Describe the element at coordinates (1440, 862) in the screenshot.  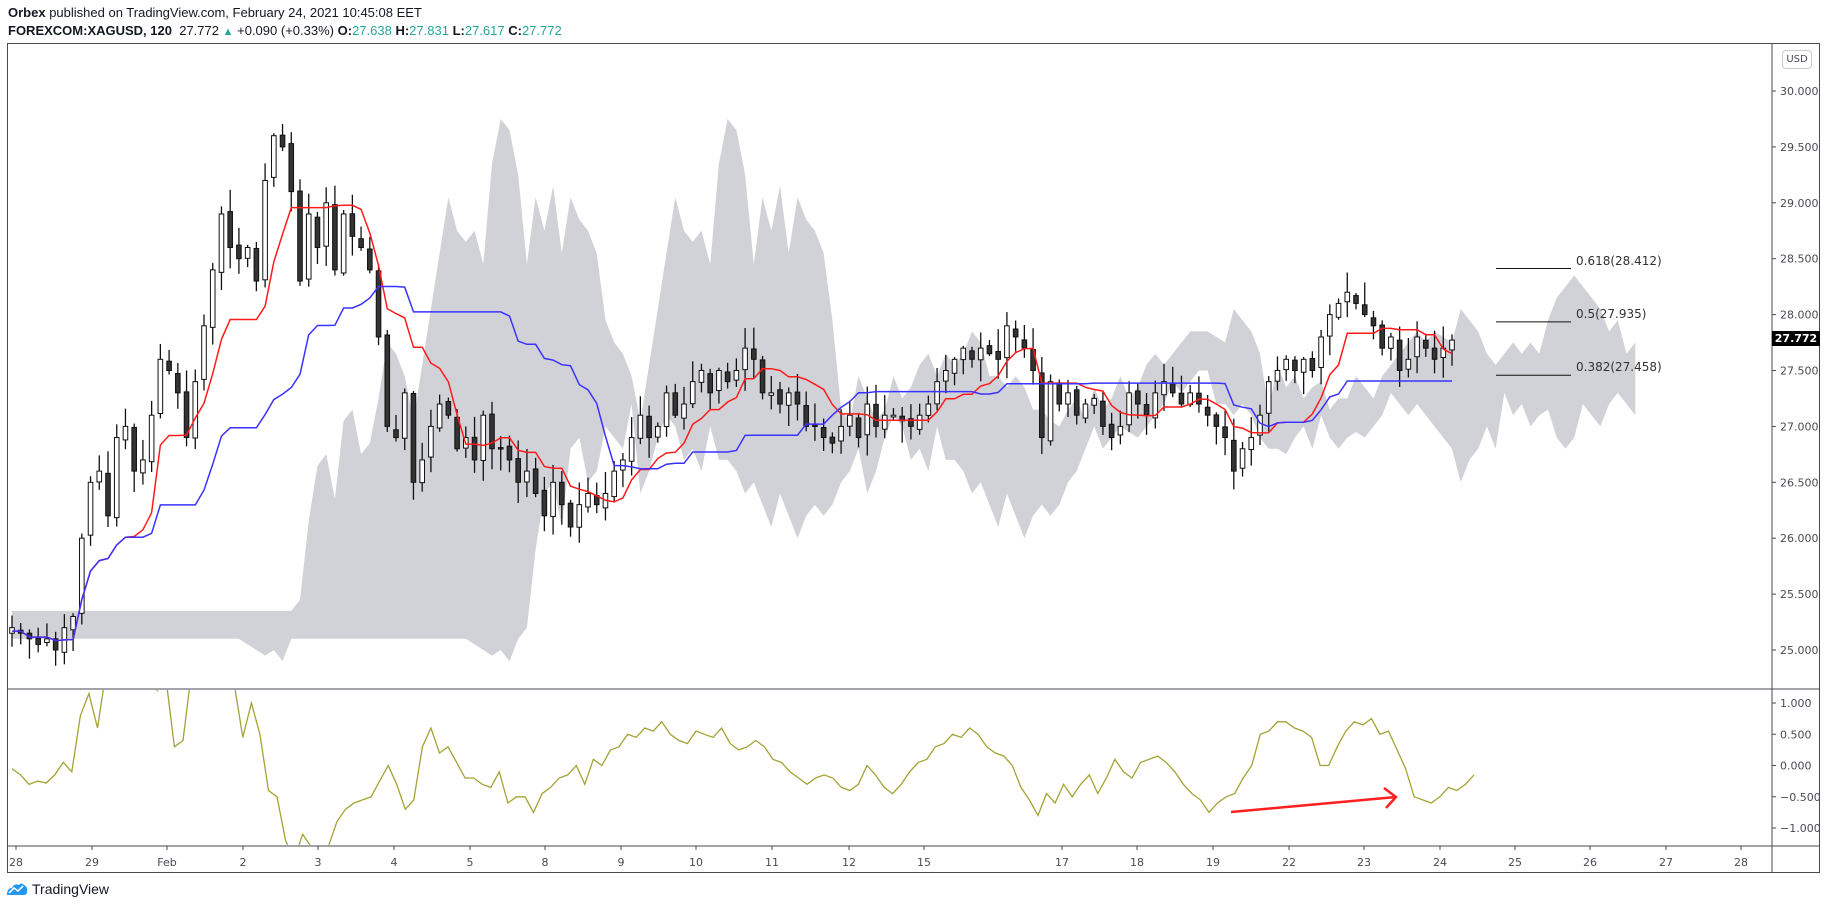
I see `time-tick: 24` at that location.